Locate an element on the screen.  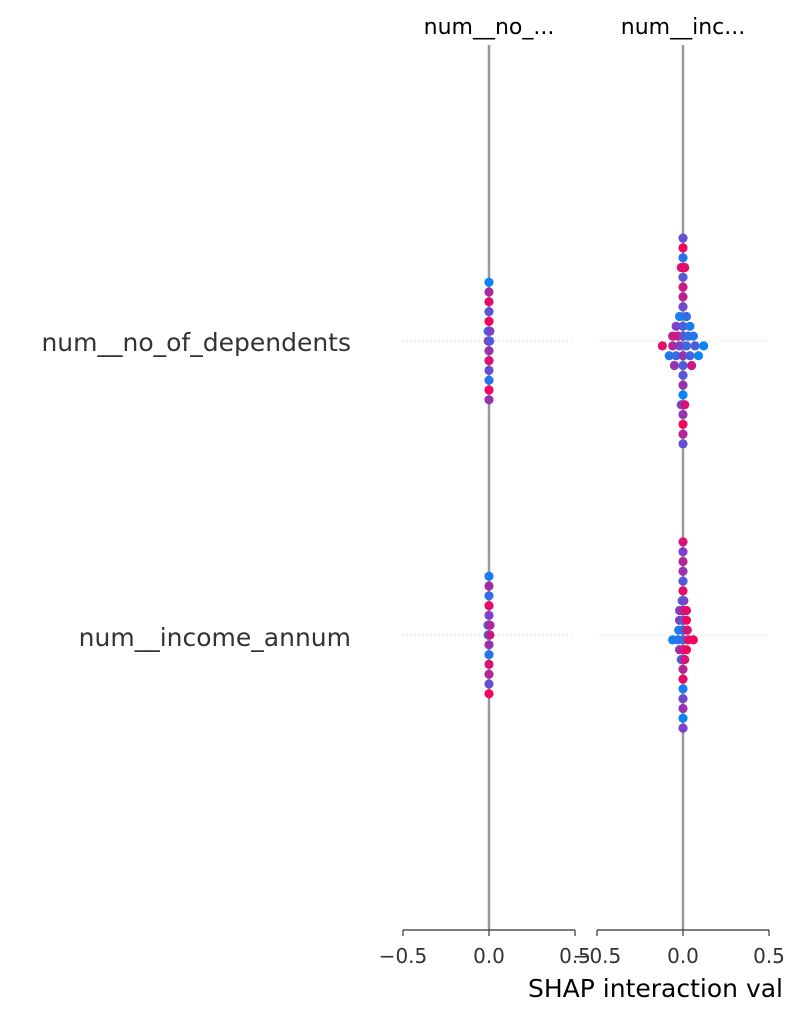
feature-label-no-of-dependents: num__no_of_dependents is located at coordinates (196, 342).